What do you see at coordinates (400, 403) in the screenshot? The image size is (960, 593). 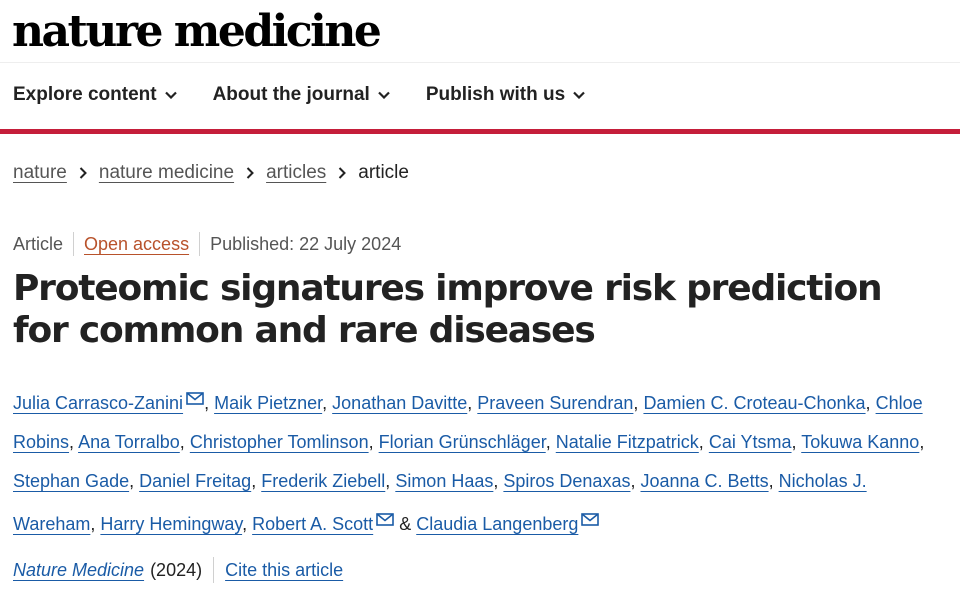 I see `author-link: Jonathan Davitte` at bounding box center [400, 403].